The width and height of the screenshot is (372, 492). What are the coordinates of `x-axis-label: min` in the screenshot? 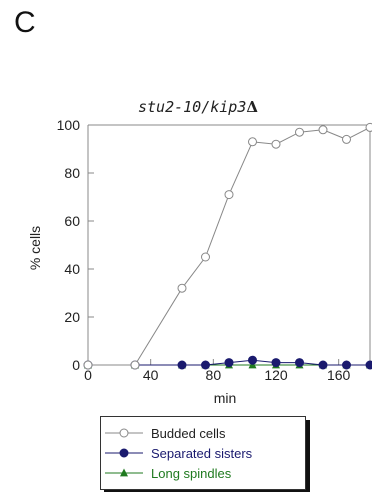 It's located at (225, 398).